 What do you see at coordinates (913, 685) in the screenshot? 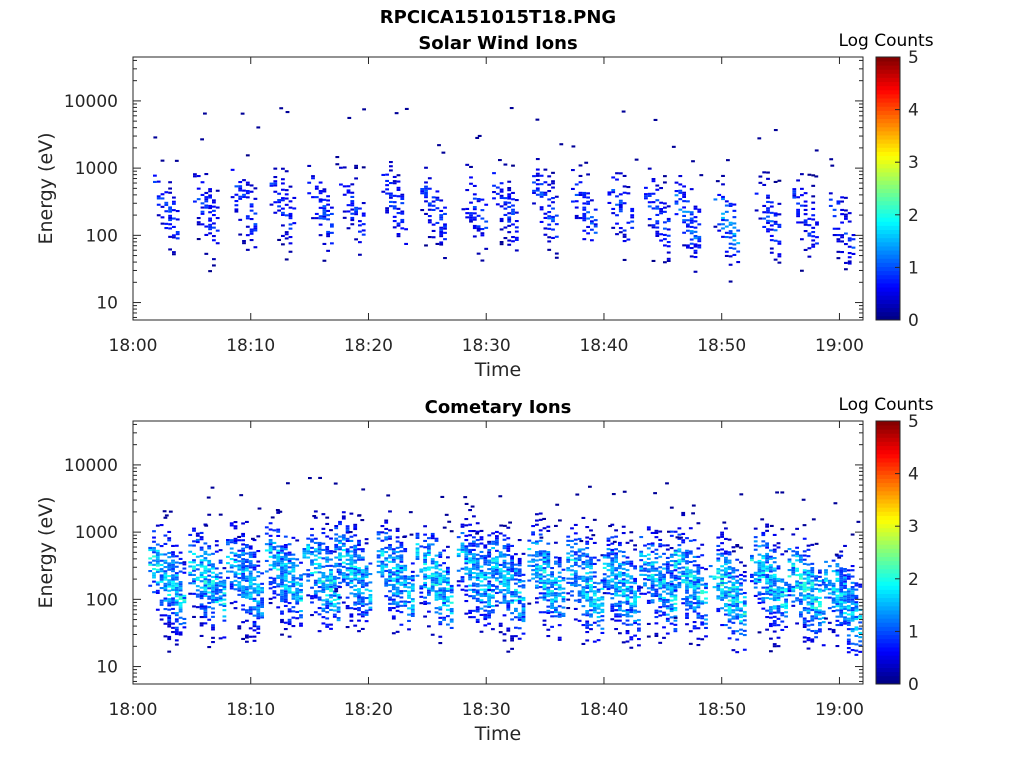
I see `colorbar-tick-label: 0` at bounding box center [913, 685].